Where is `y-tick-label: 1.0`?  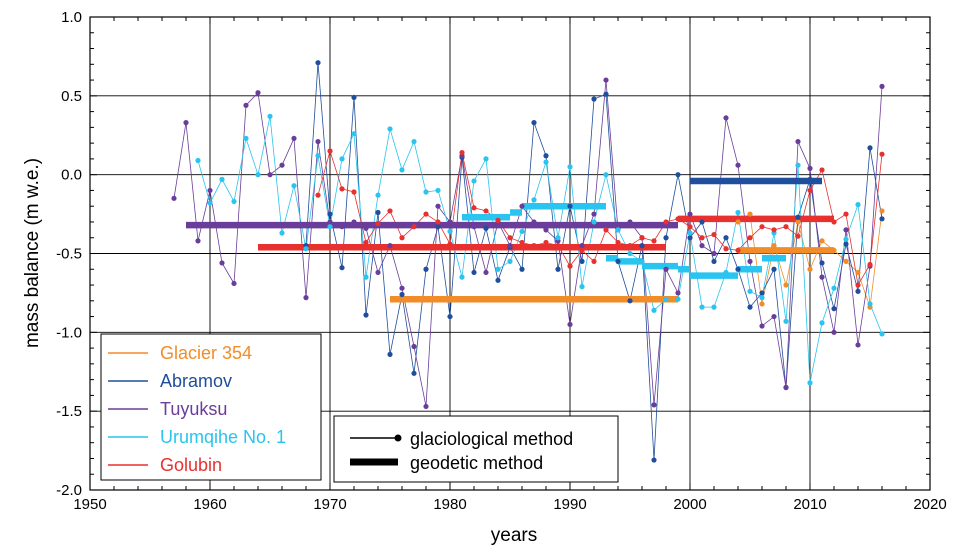 y-tick-label: 1.0 is located at coordinates (71, 17).